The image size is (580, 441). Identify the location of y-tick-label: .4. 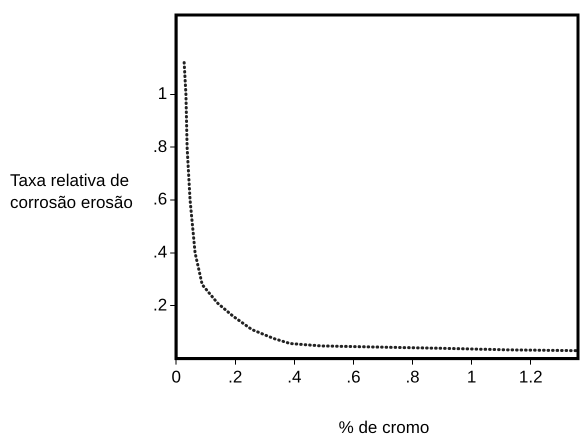
(160, 252).